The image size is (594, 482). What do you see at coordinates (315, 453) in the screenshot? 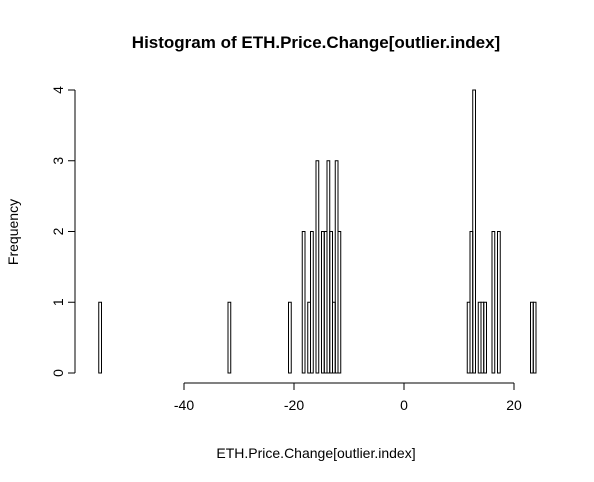
I see `x-axis-label: ETH.Price.Change[outlier.index]` at bounding box center [315, 453].